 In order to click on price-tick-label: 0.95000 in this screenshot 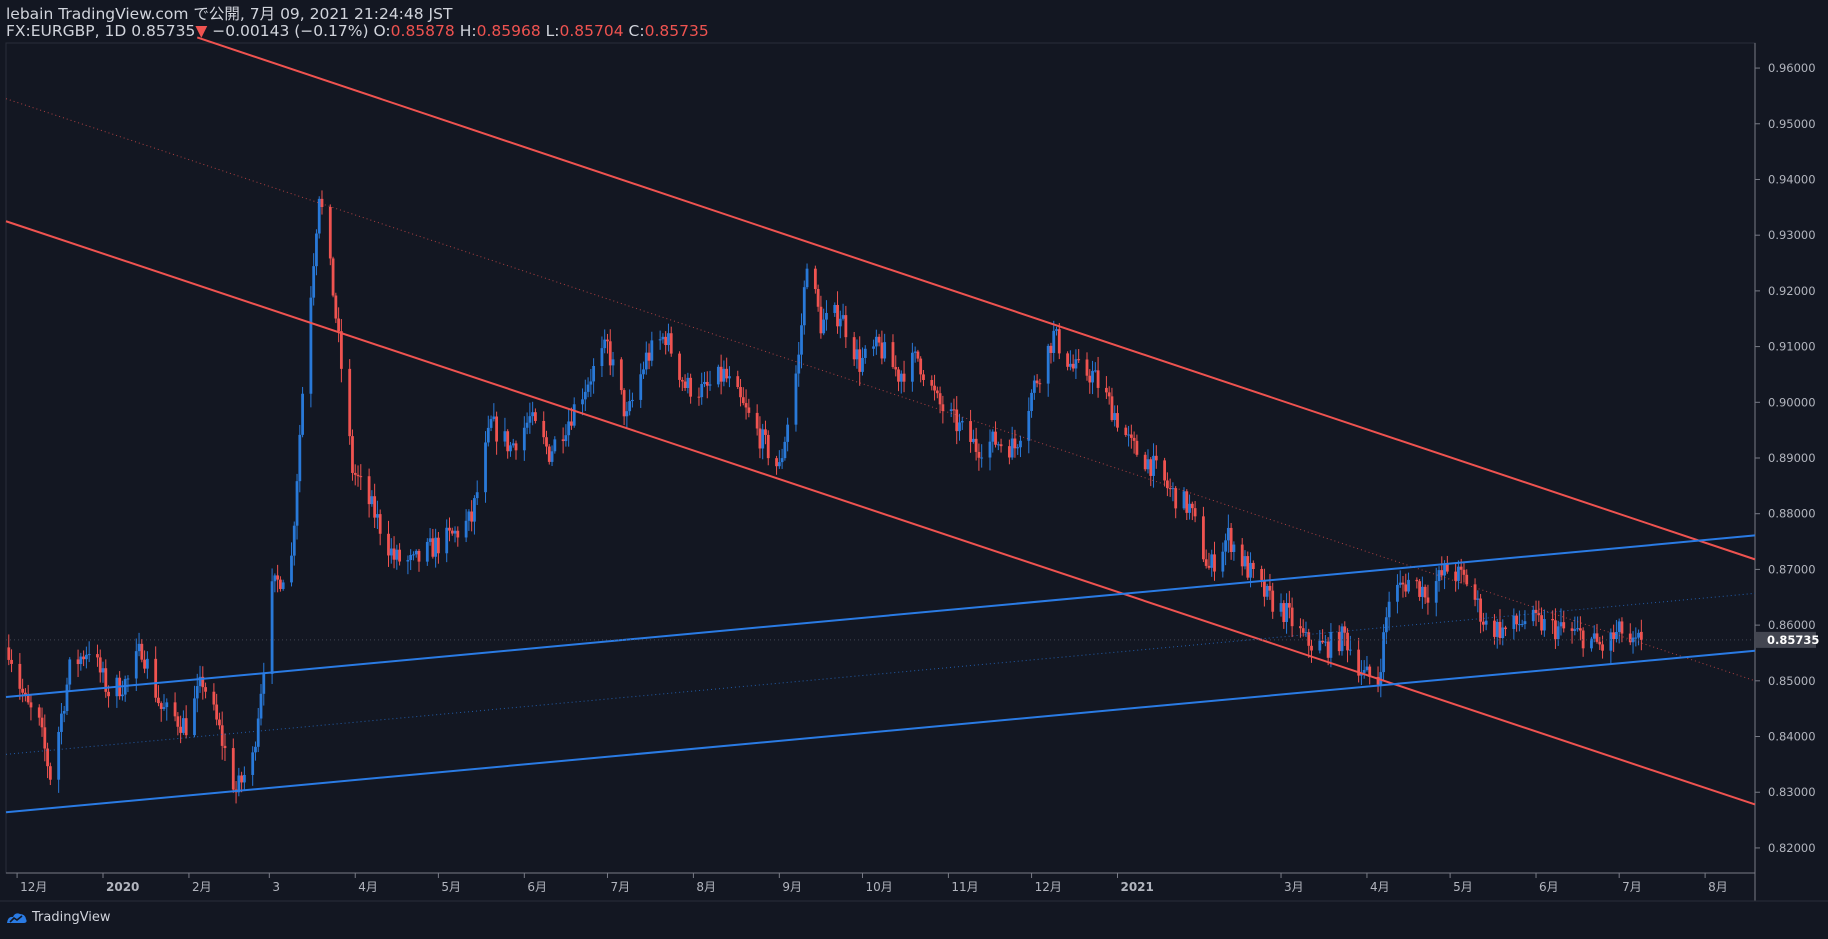, I will do `click(1792, 124)`.